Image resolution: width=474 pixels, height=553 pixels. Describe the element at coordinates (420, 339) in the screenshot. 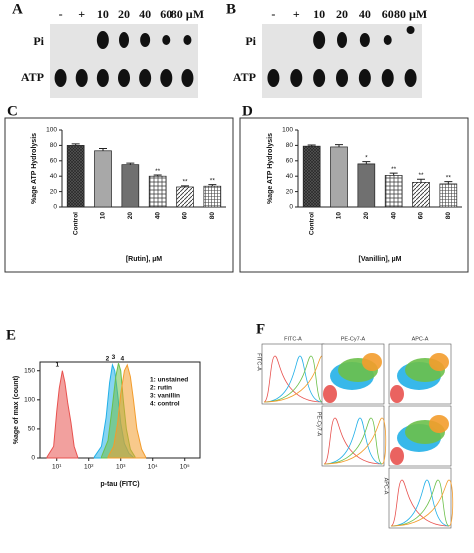

I see `column-label: APC-A` at that location.